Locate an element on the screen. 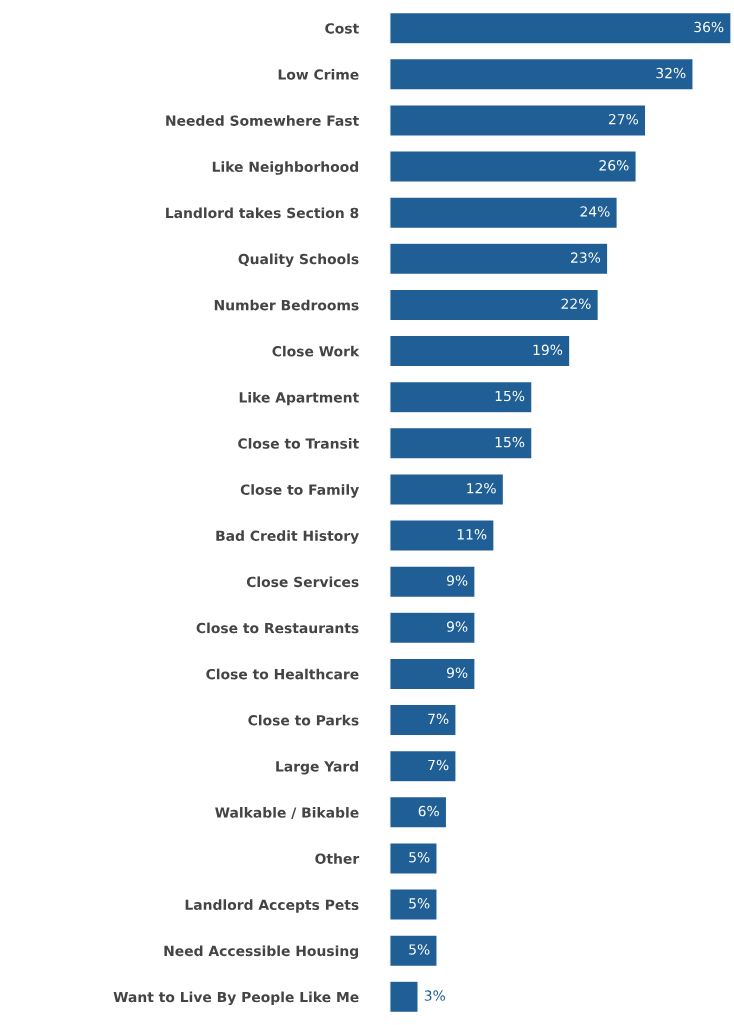 This screenshot has height=1025, width=734. y-tick-label: Close to Healthcare is located at coordinates (282, 674).